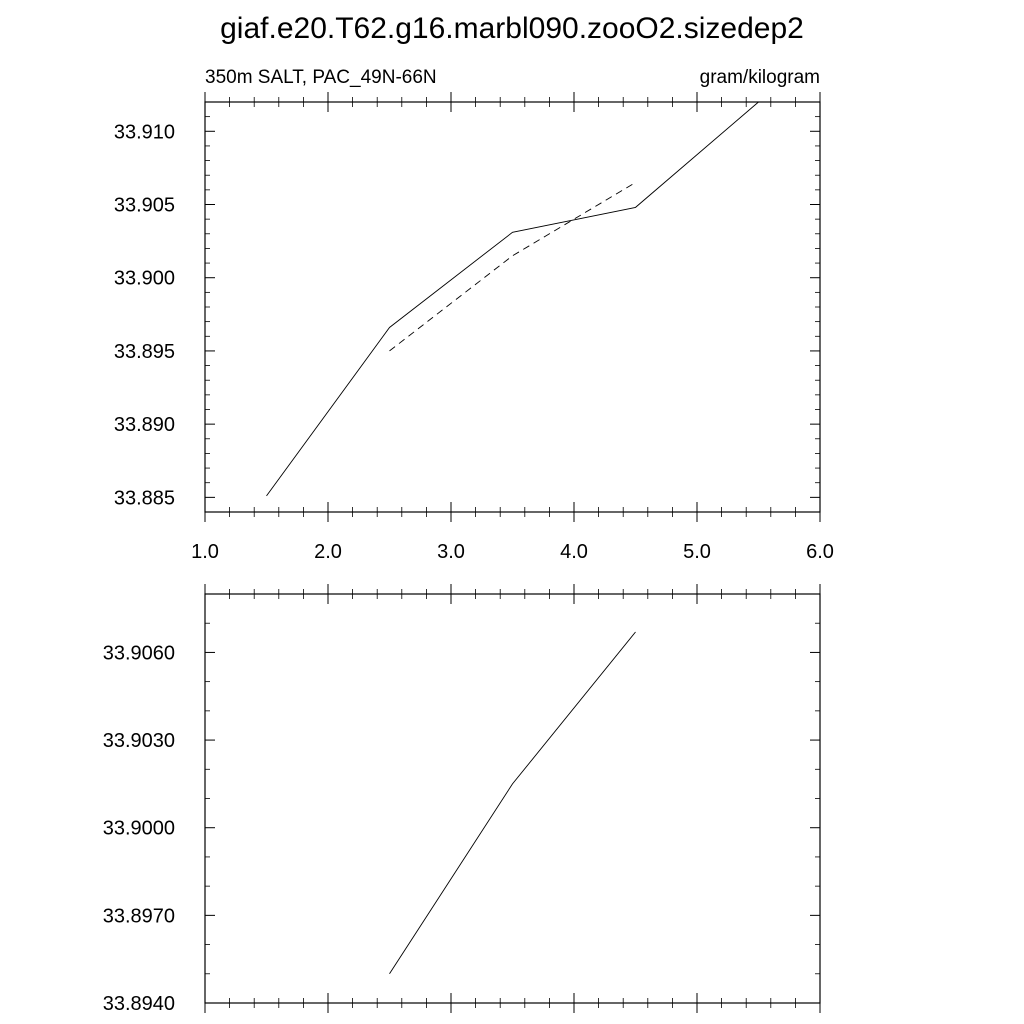 The image size is (1024, 1024). Describe the element at coordinates (451, 552) in the screenshot. I see `x-tick-label: 3.0` at that location.